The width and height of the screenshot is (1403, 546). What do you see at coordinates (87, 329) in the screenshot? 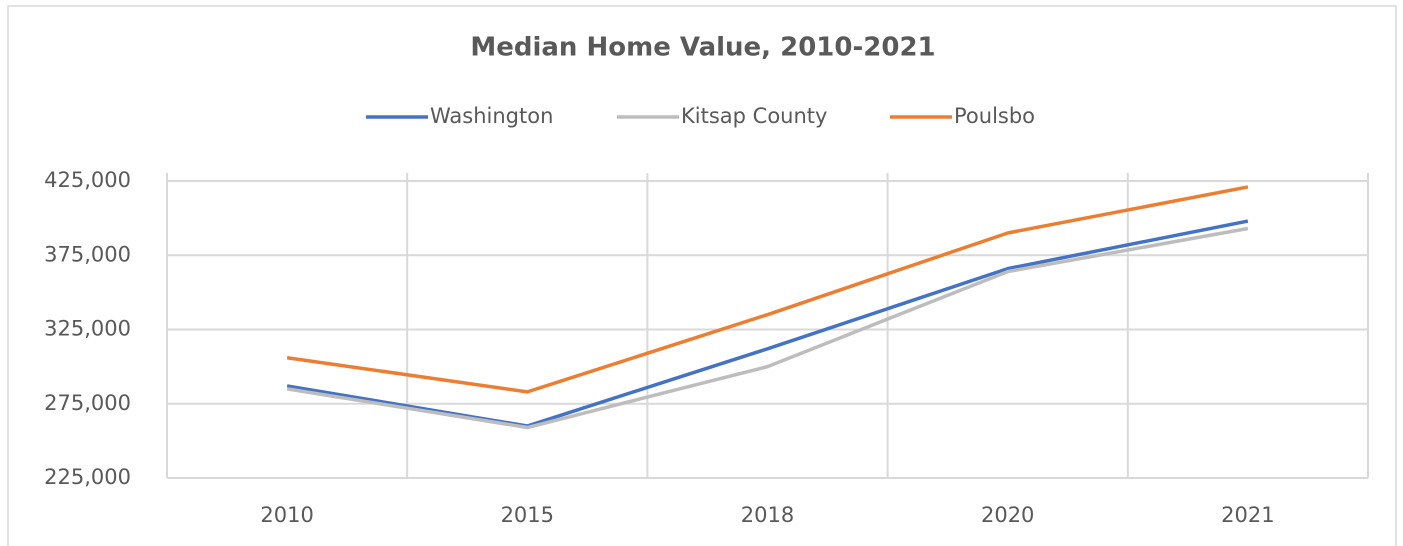
I see `y-tick-label: 325,000` at bounding box center [87, 329].